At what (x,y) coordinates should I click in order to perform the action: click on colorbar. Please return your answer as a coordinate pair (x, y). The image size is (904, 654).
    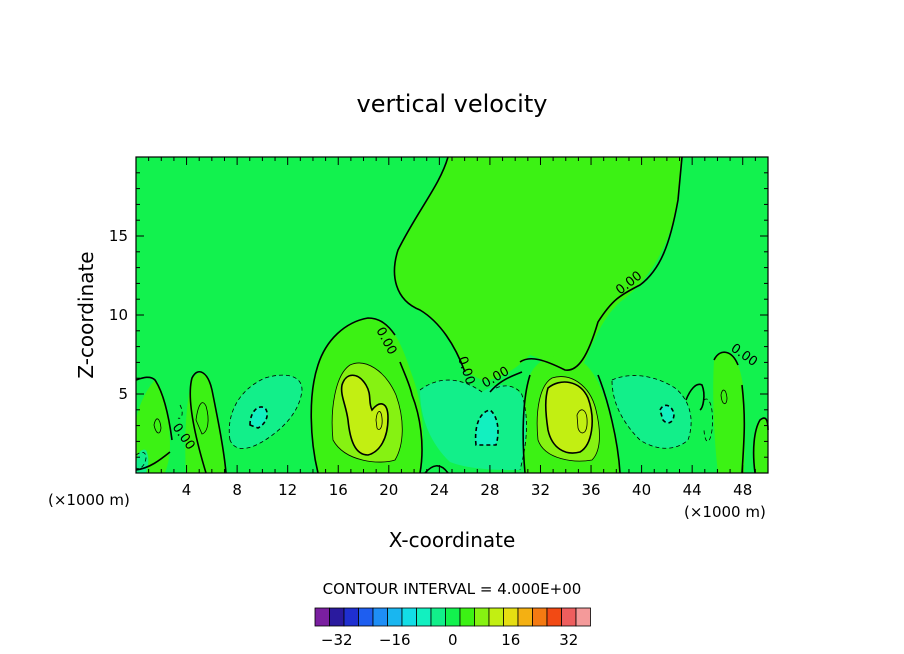
    Looking at the image, I should click on (452, 617).